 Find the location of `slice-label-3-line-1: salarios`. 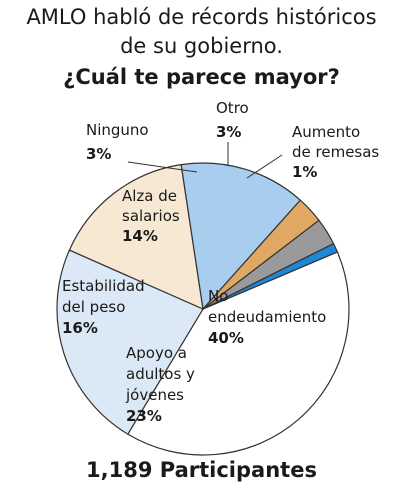

slice-label-3-line-1: salarios is located at coordinates (151, 216).